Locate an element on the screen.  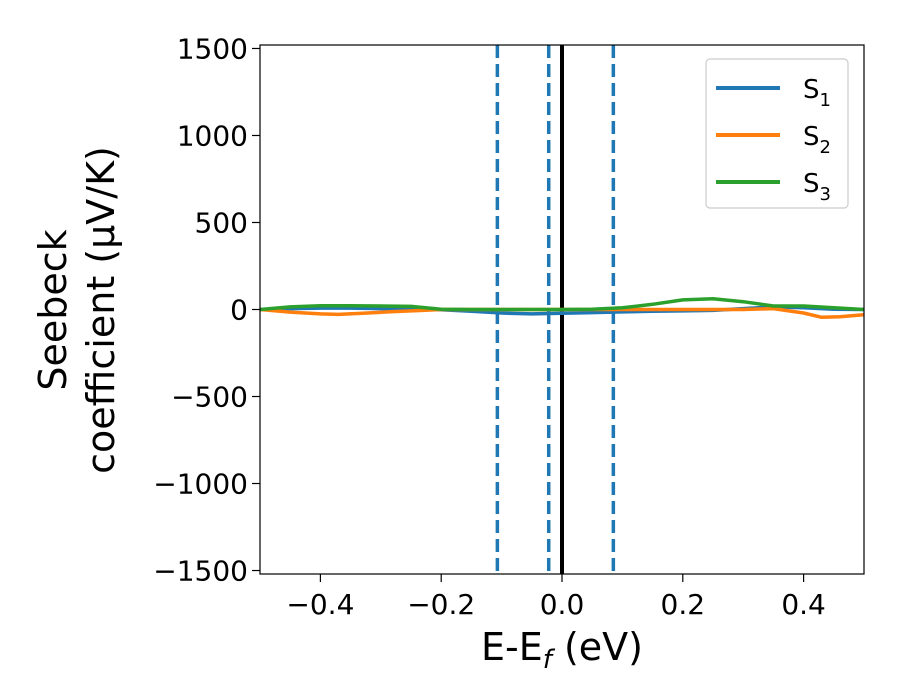
y-tick-label: 1500 is located at coordinates (212, 48).